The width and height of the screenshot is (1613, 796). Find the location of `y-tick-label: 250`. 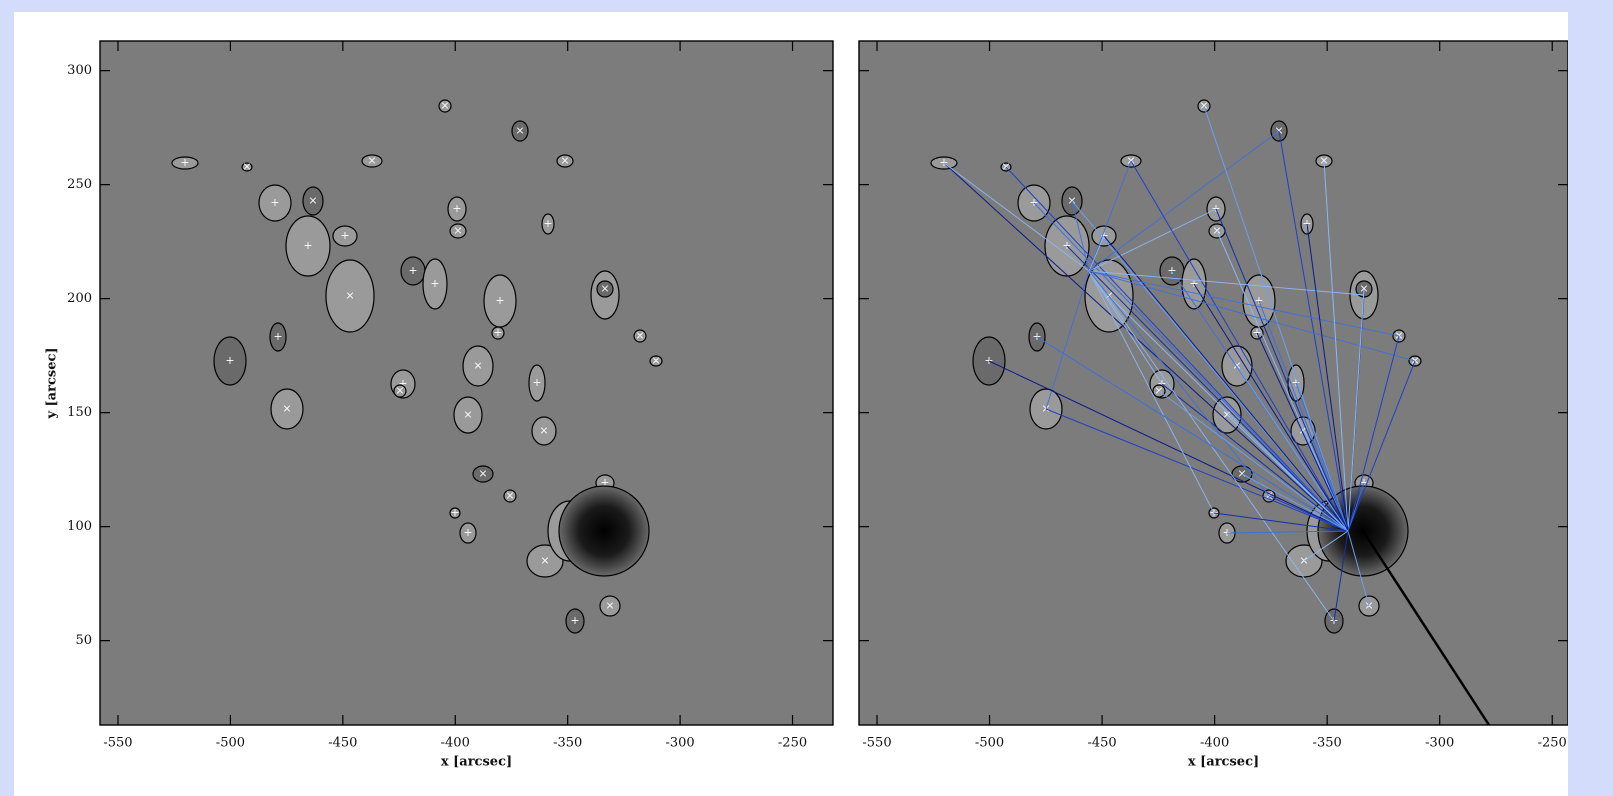

y-tick-label: 250 is located at coordinates (79, 184).